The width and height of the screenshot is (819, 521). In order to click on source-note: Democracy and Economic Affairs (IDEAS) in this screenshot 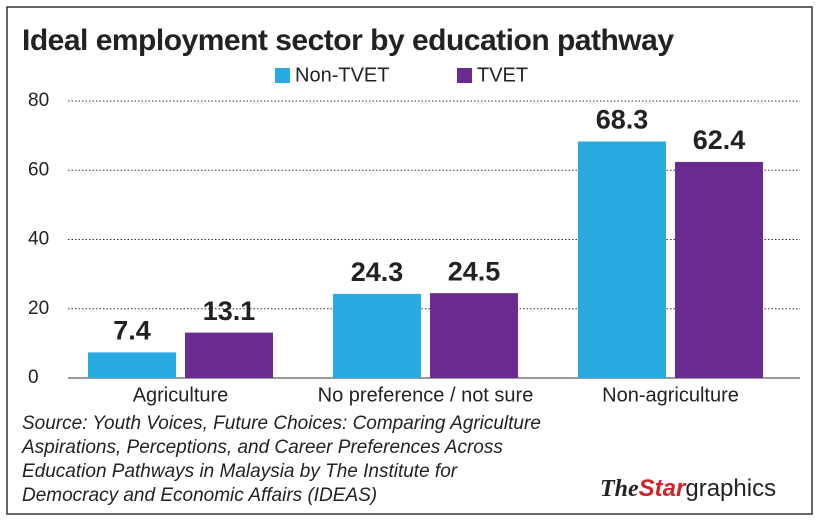, I will do `click(199, 495)`.